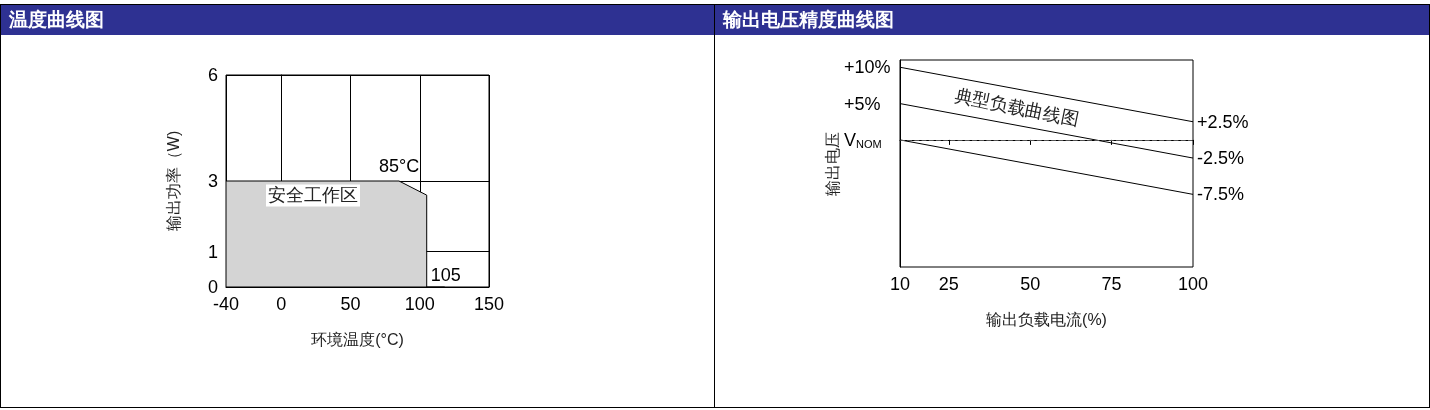 This screenshot has height=410, width=1430. What do you see at coordinates (399, 166) in the screenshot?
I see `annotation: 85°C` at bounding box center [399, 166].